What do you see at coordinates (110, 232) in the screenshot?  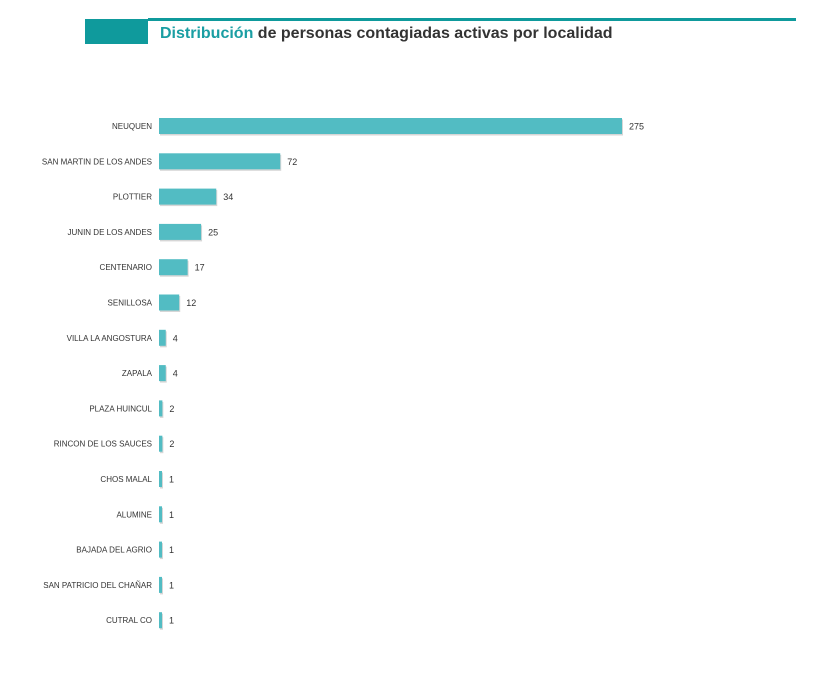 I see `category-label: JUNIN DE LOS ANDES` at bounding box center [110, 232].